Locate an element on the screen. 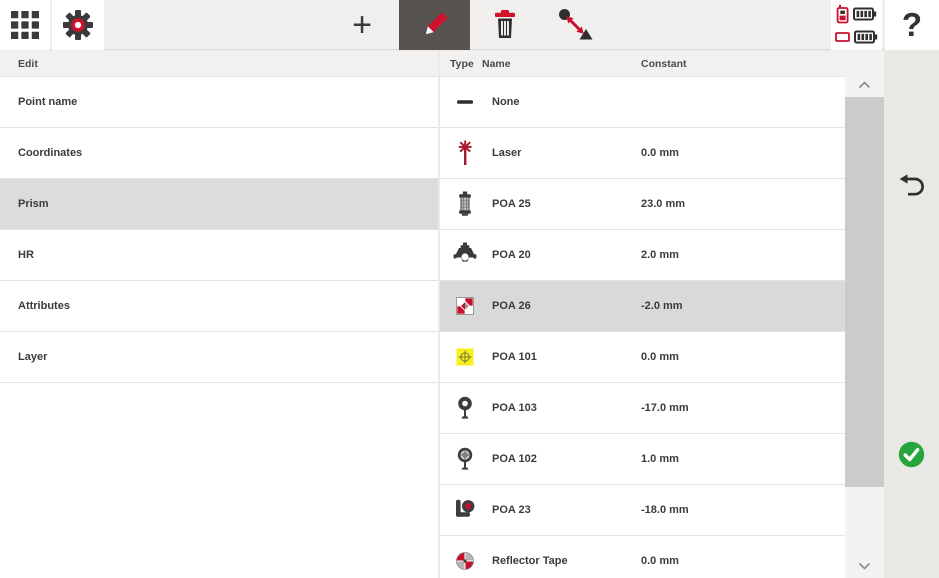 The image size is (939, 578). prism-constant: 23.0 mm is located at coordinates (663, 204).